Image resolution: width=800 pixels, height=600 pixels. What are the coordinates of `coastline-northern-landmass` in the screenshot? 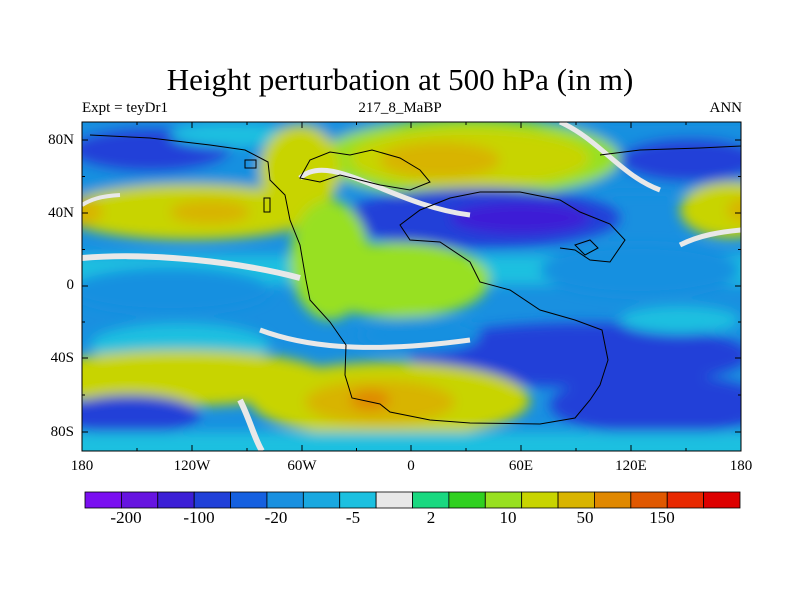 It's located at (365, 170).